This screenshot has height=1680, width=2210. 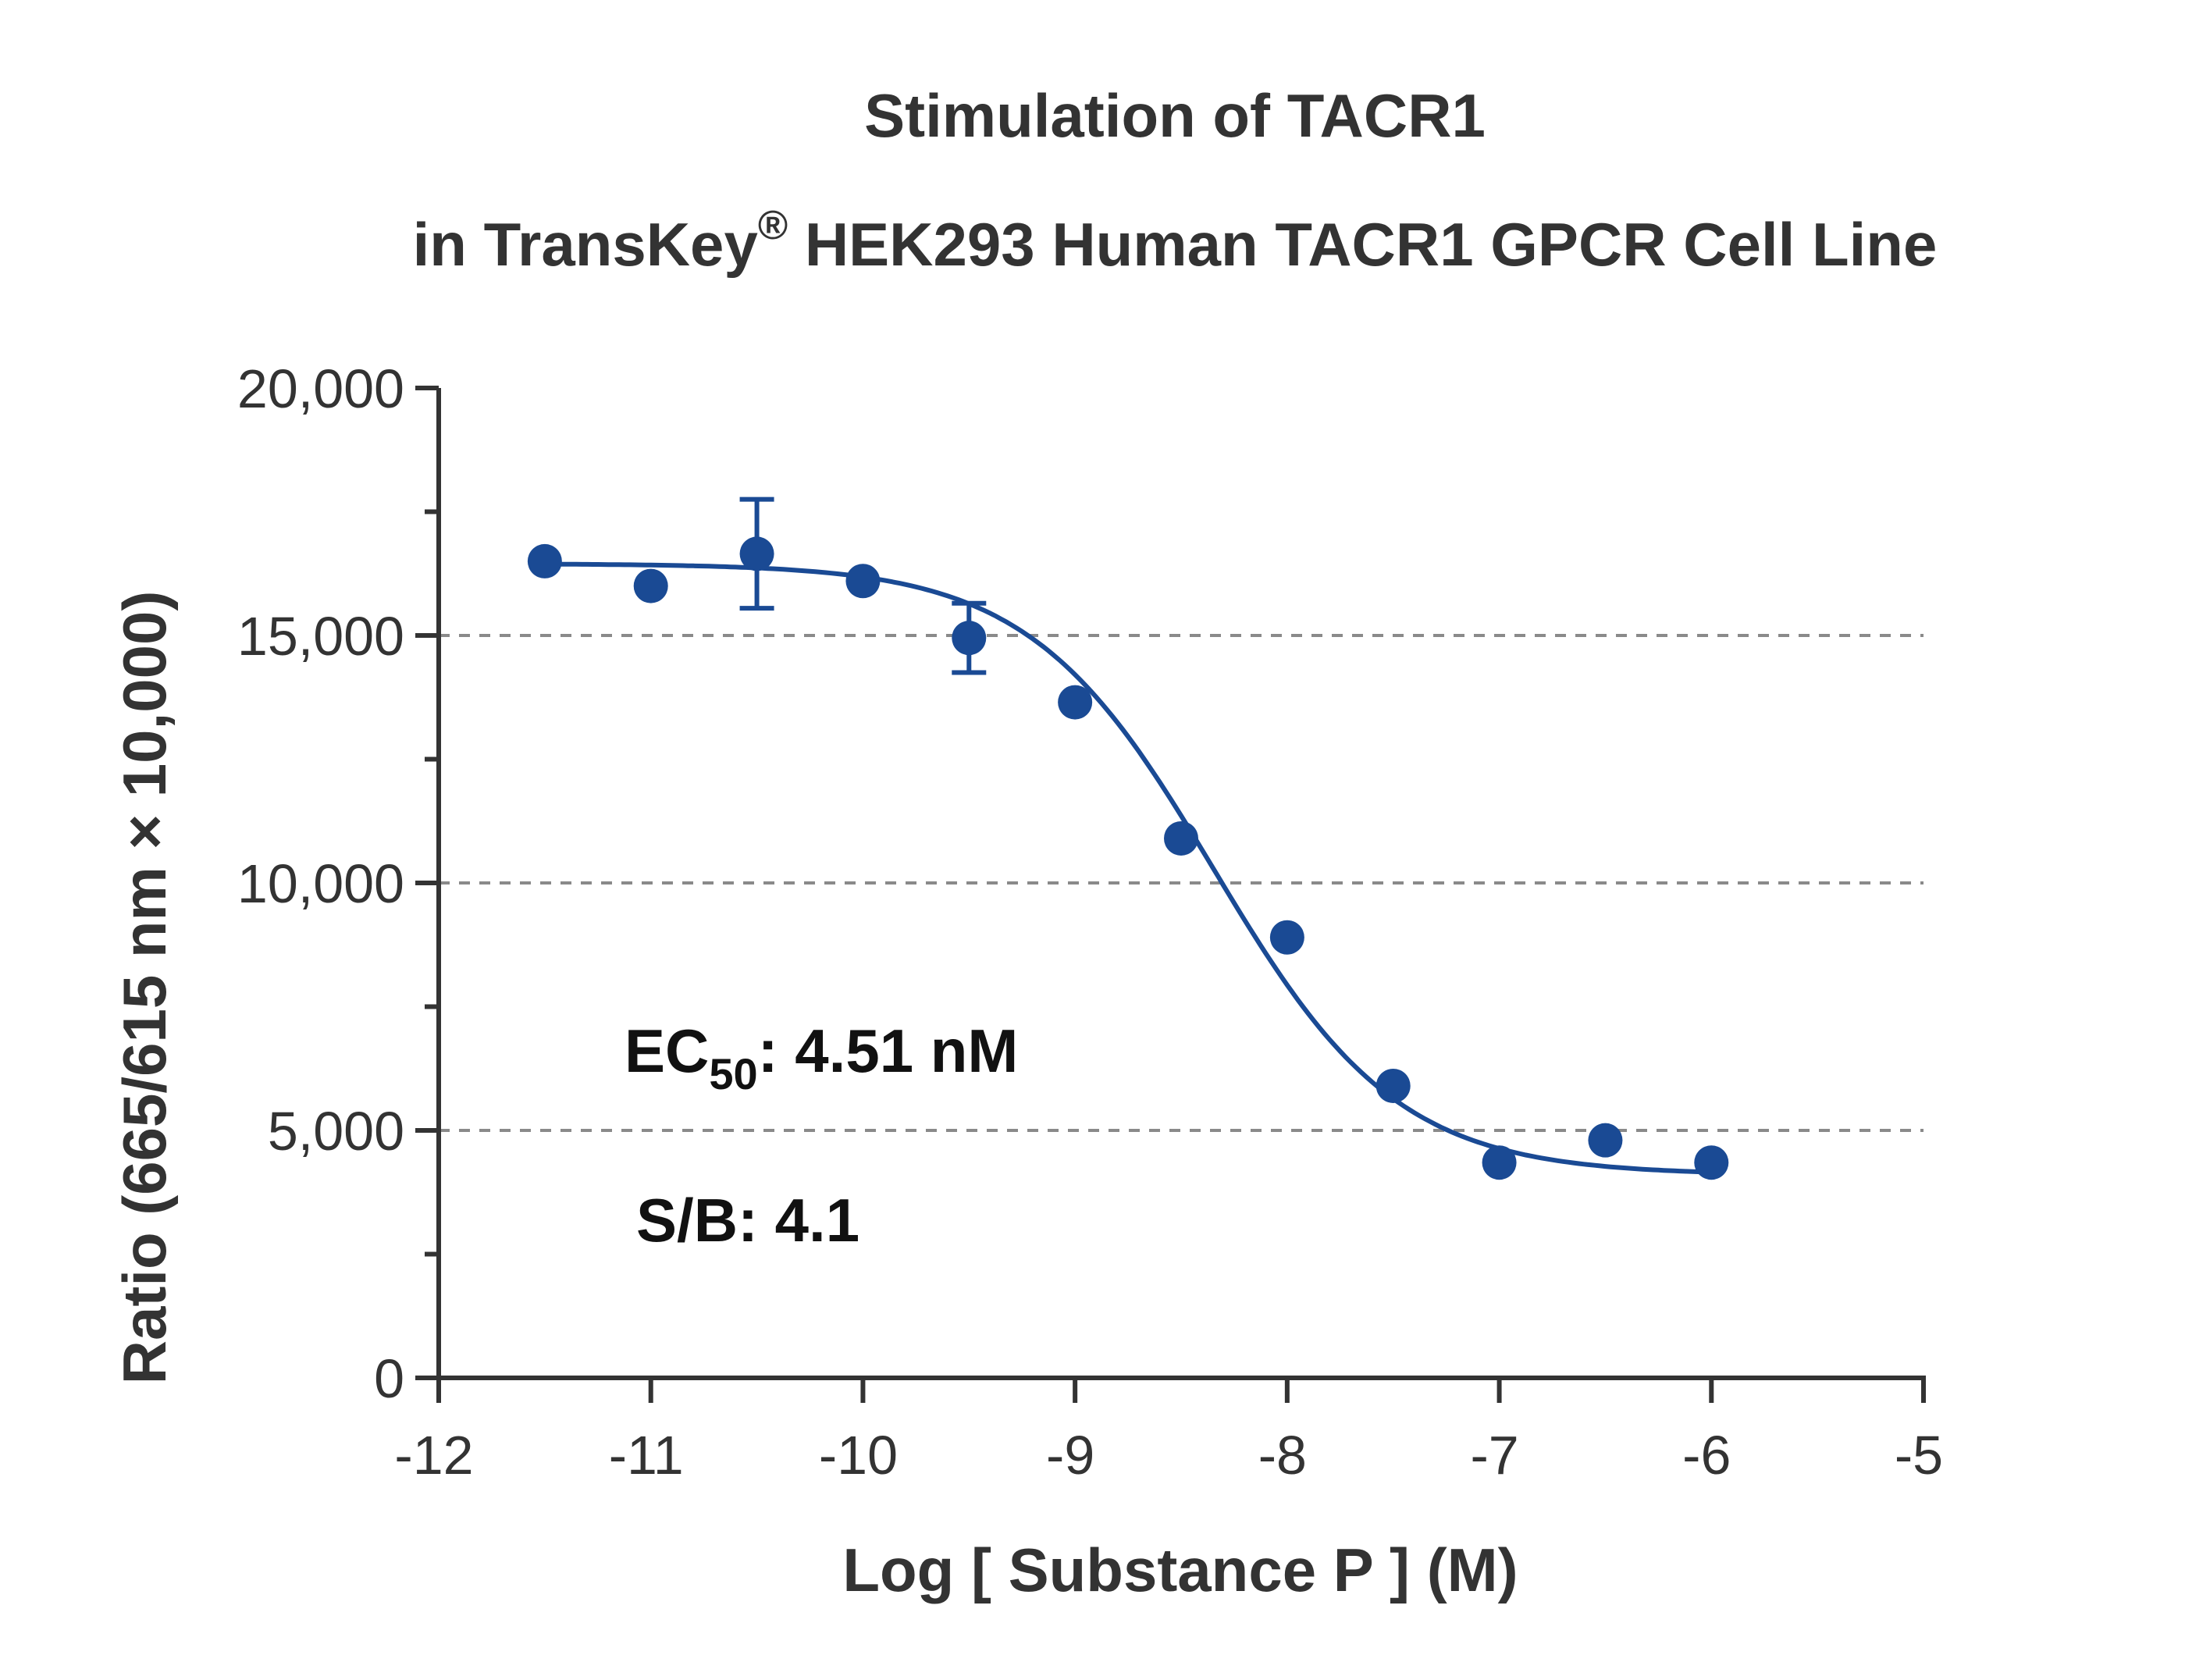 What do you see at coordinates (1919, 1455) in the screenshot?
I see `x-tick-label: -5` at bounding box center [1919, 1455].